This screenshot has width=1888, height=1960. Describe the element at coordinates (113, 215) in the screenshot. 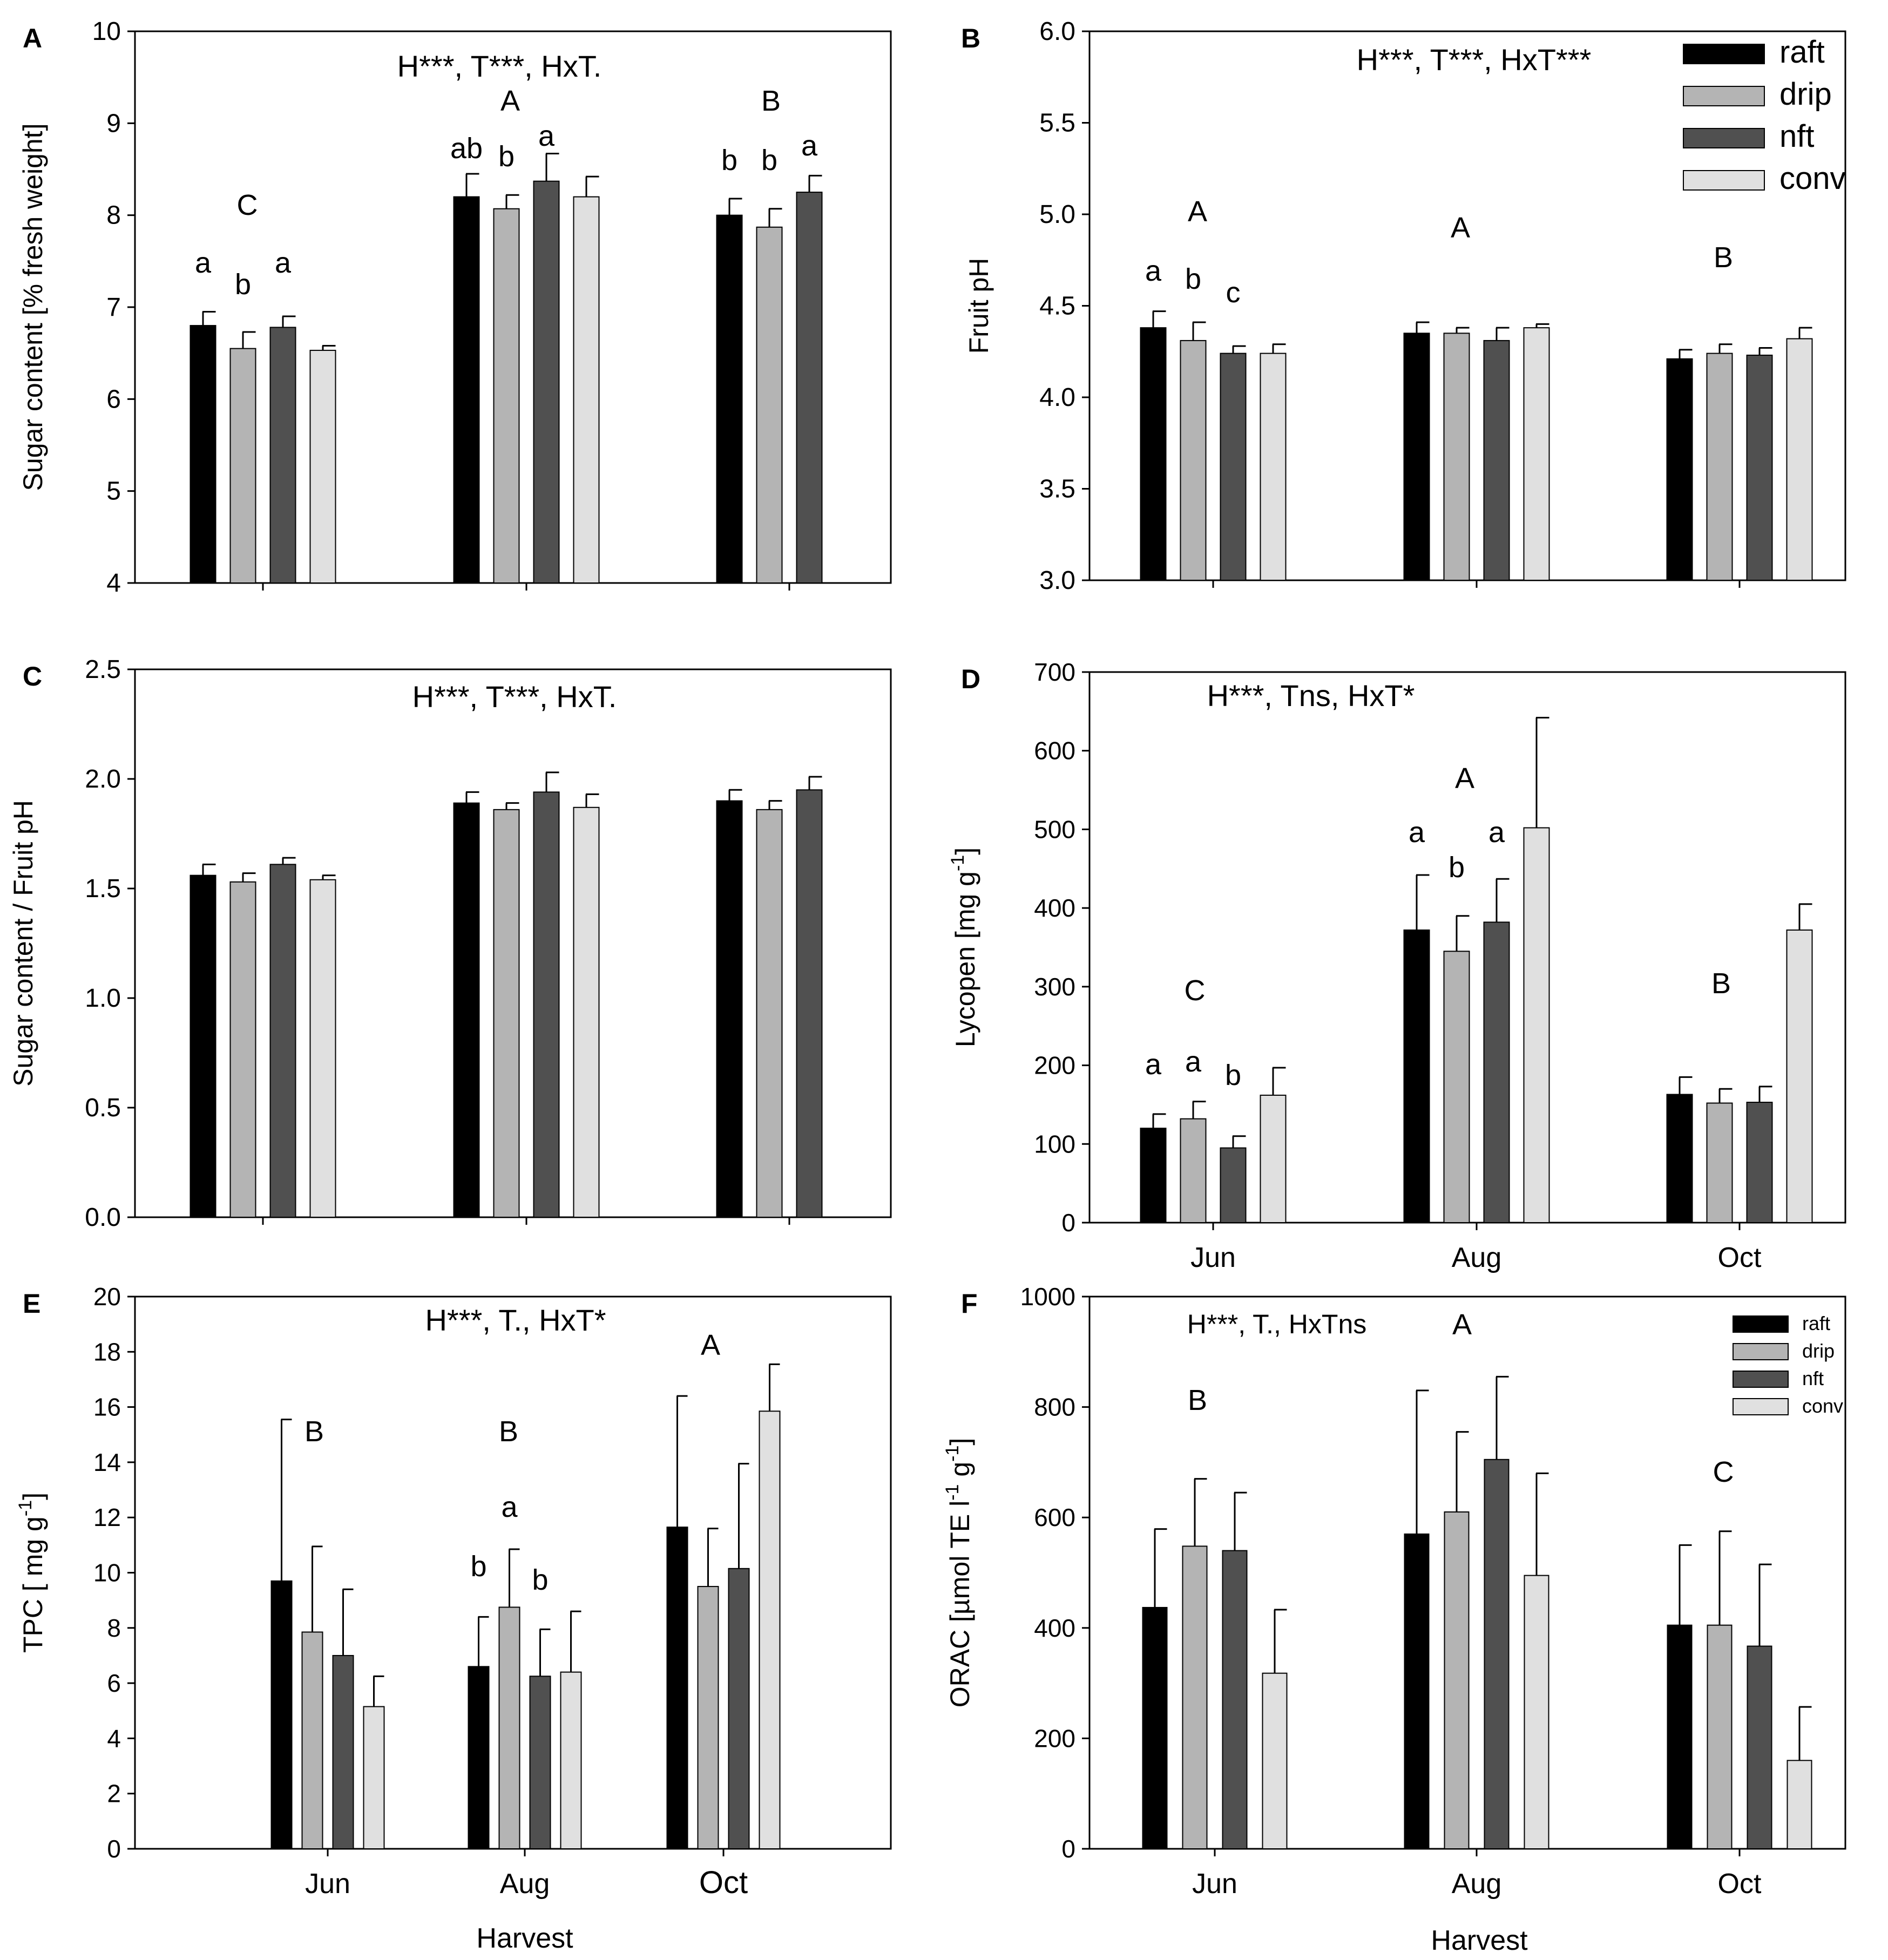

I see `y-tick-label: 8` at that location.